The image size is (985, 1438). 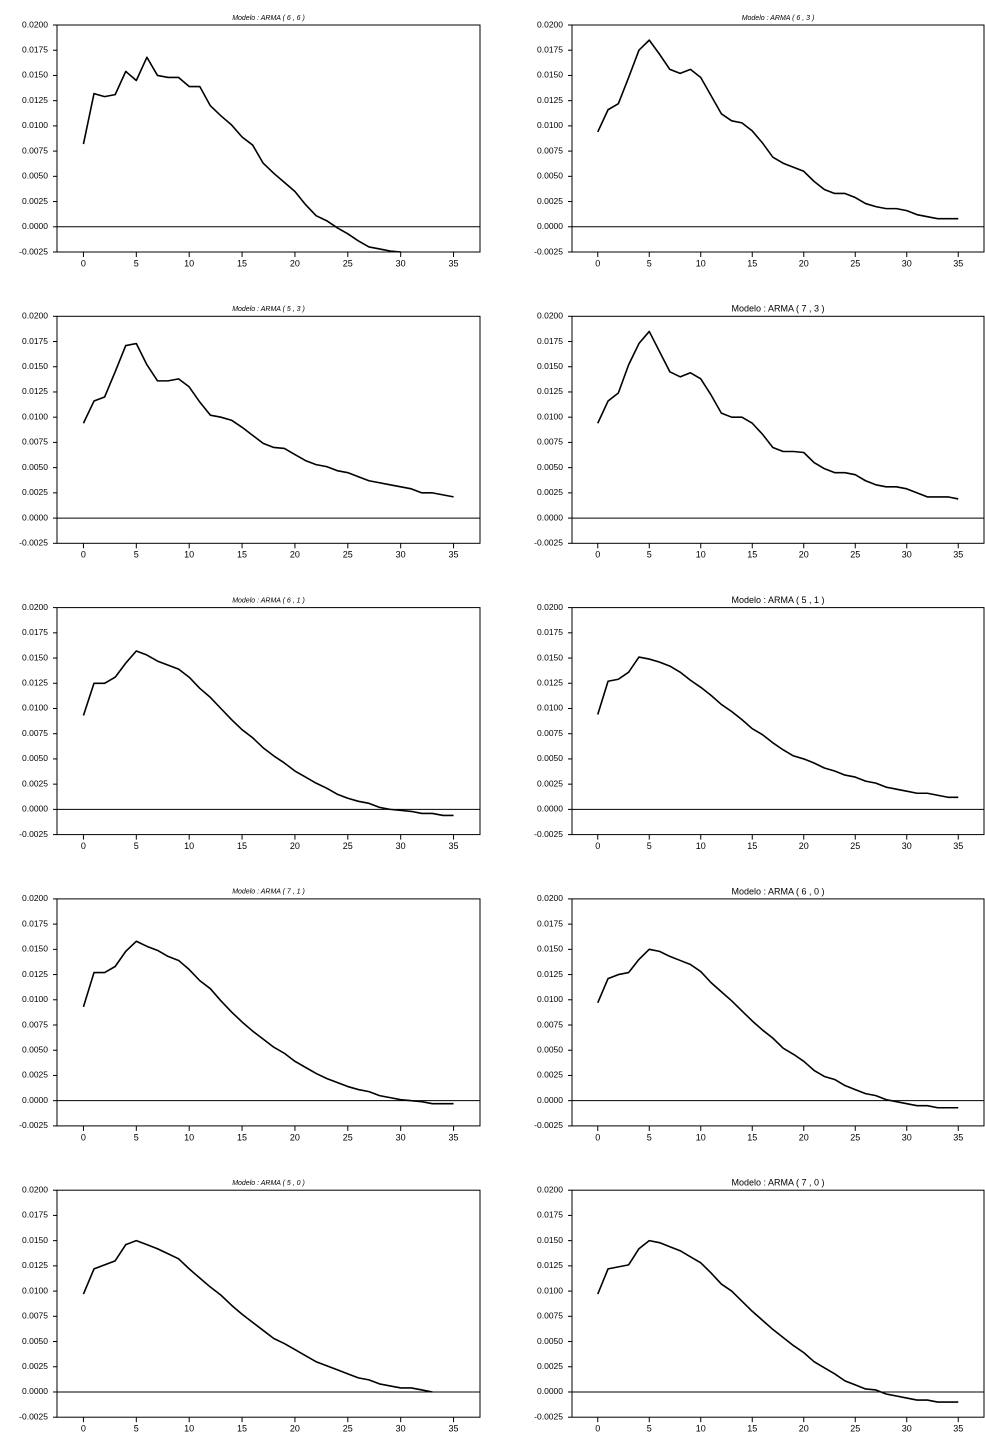 What do you see at coordinates (777, 891) in the screenshot?
I see `chart-title: Modelo : ARMA ( 6 , 0 )` at bounding box center [777, 891].